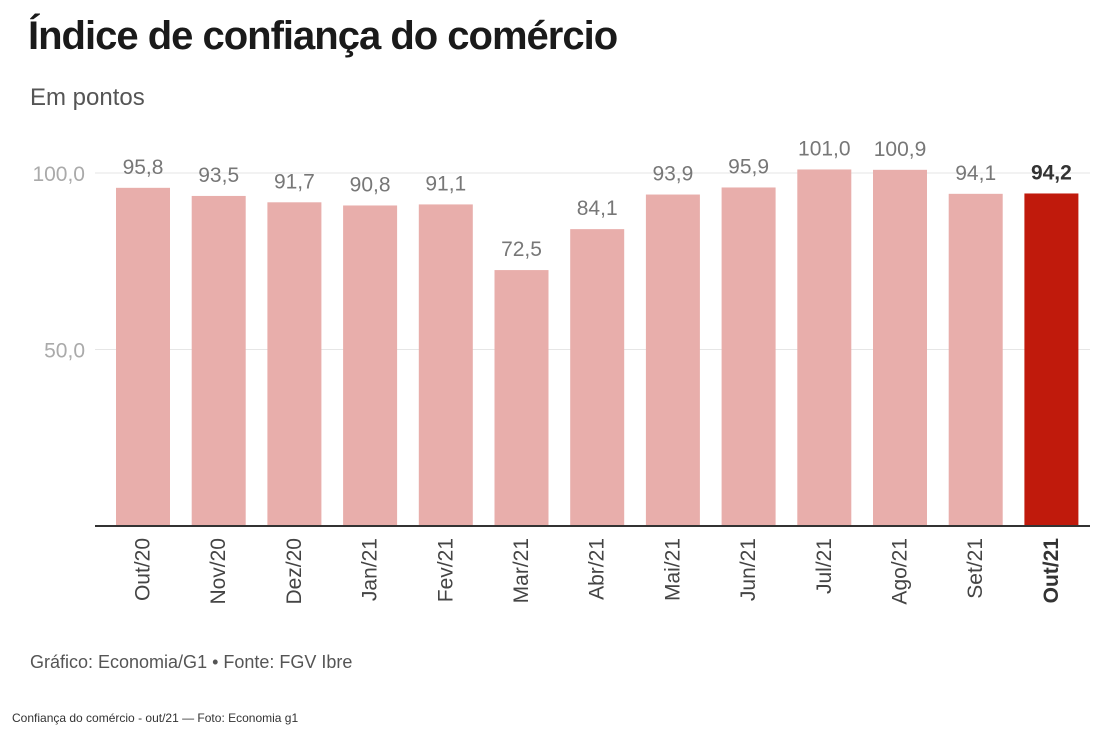 The height and width of the screenshot is (736, 1112). Describe the element at coordinates (748, 569) in the screenshot. I see `x-tick-label: Jun/21` at that location.